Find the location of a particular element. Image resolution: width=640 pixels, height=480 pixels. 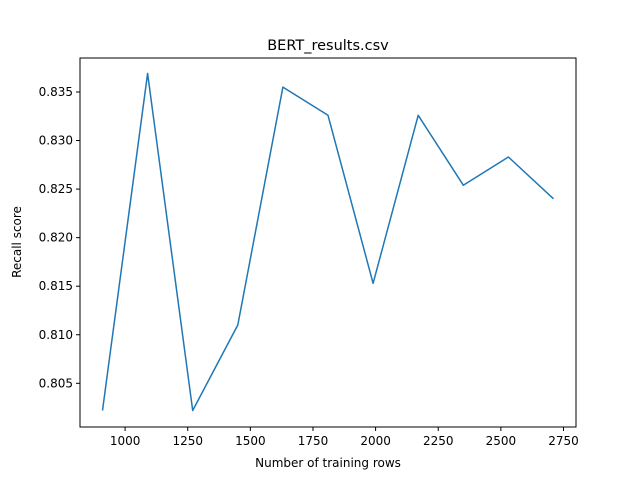

y-tick-label: 0.835 is located at coordinates (56, 92).